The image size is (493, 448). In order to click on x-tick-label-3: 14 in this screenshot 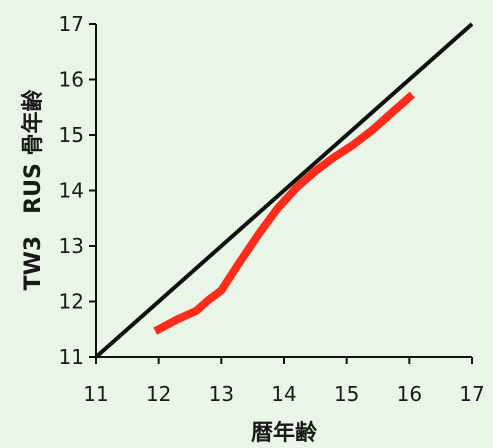, I will do `click(283, 394)`.